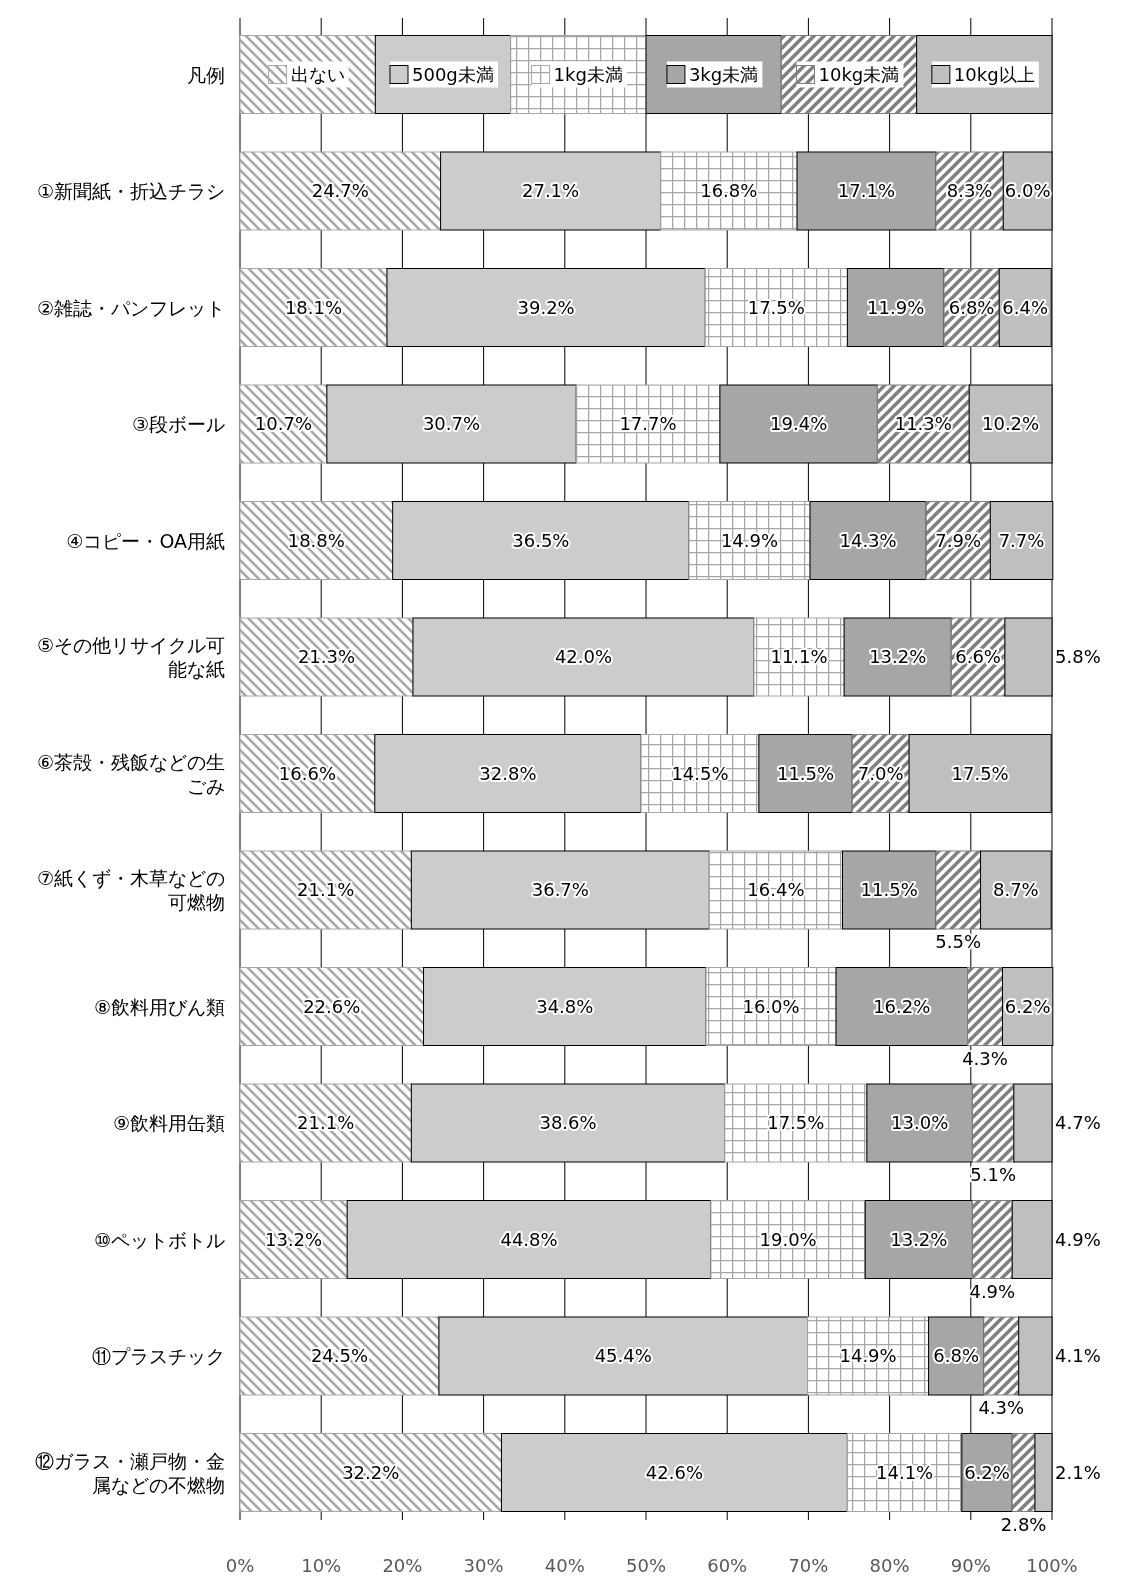 The image size is (1127, 1591). What do you see at coordinates (583, 656) in the screenshot?
I see `text: 42.0%` at bounding box center [583, 656].